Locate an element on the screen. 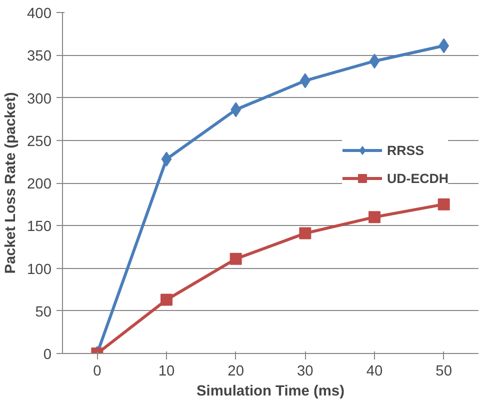 The image size is (490, 404). legend-label: RRSS is located at coordinates (405, 150).